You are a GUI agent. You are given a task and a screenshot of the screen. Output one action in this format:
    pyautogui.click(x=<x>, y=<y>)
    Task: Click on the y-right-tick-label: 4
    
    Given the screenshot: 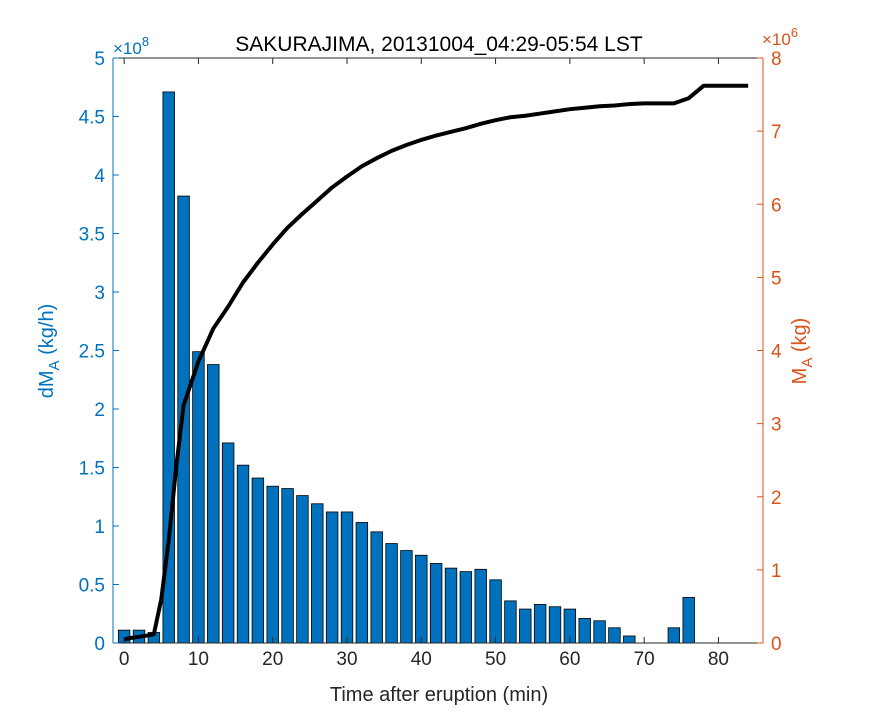 What is the action you would take?
    pyautogui.click(x=776, y=352)
    